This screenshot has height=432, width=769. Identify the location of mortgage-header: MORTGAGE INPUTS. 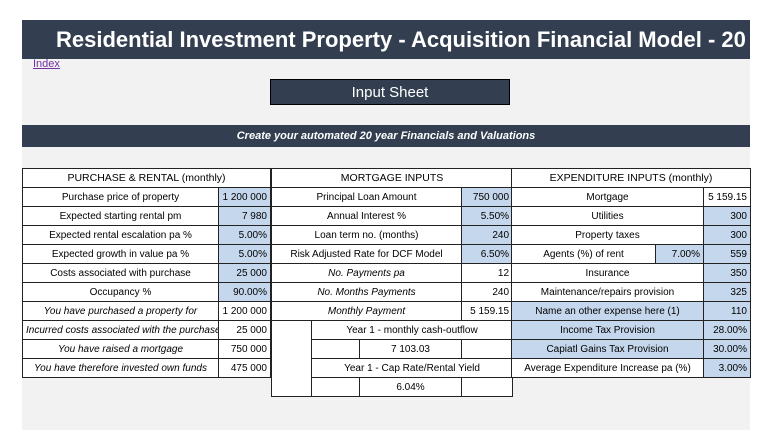
(392, 178).